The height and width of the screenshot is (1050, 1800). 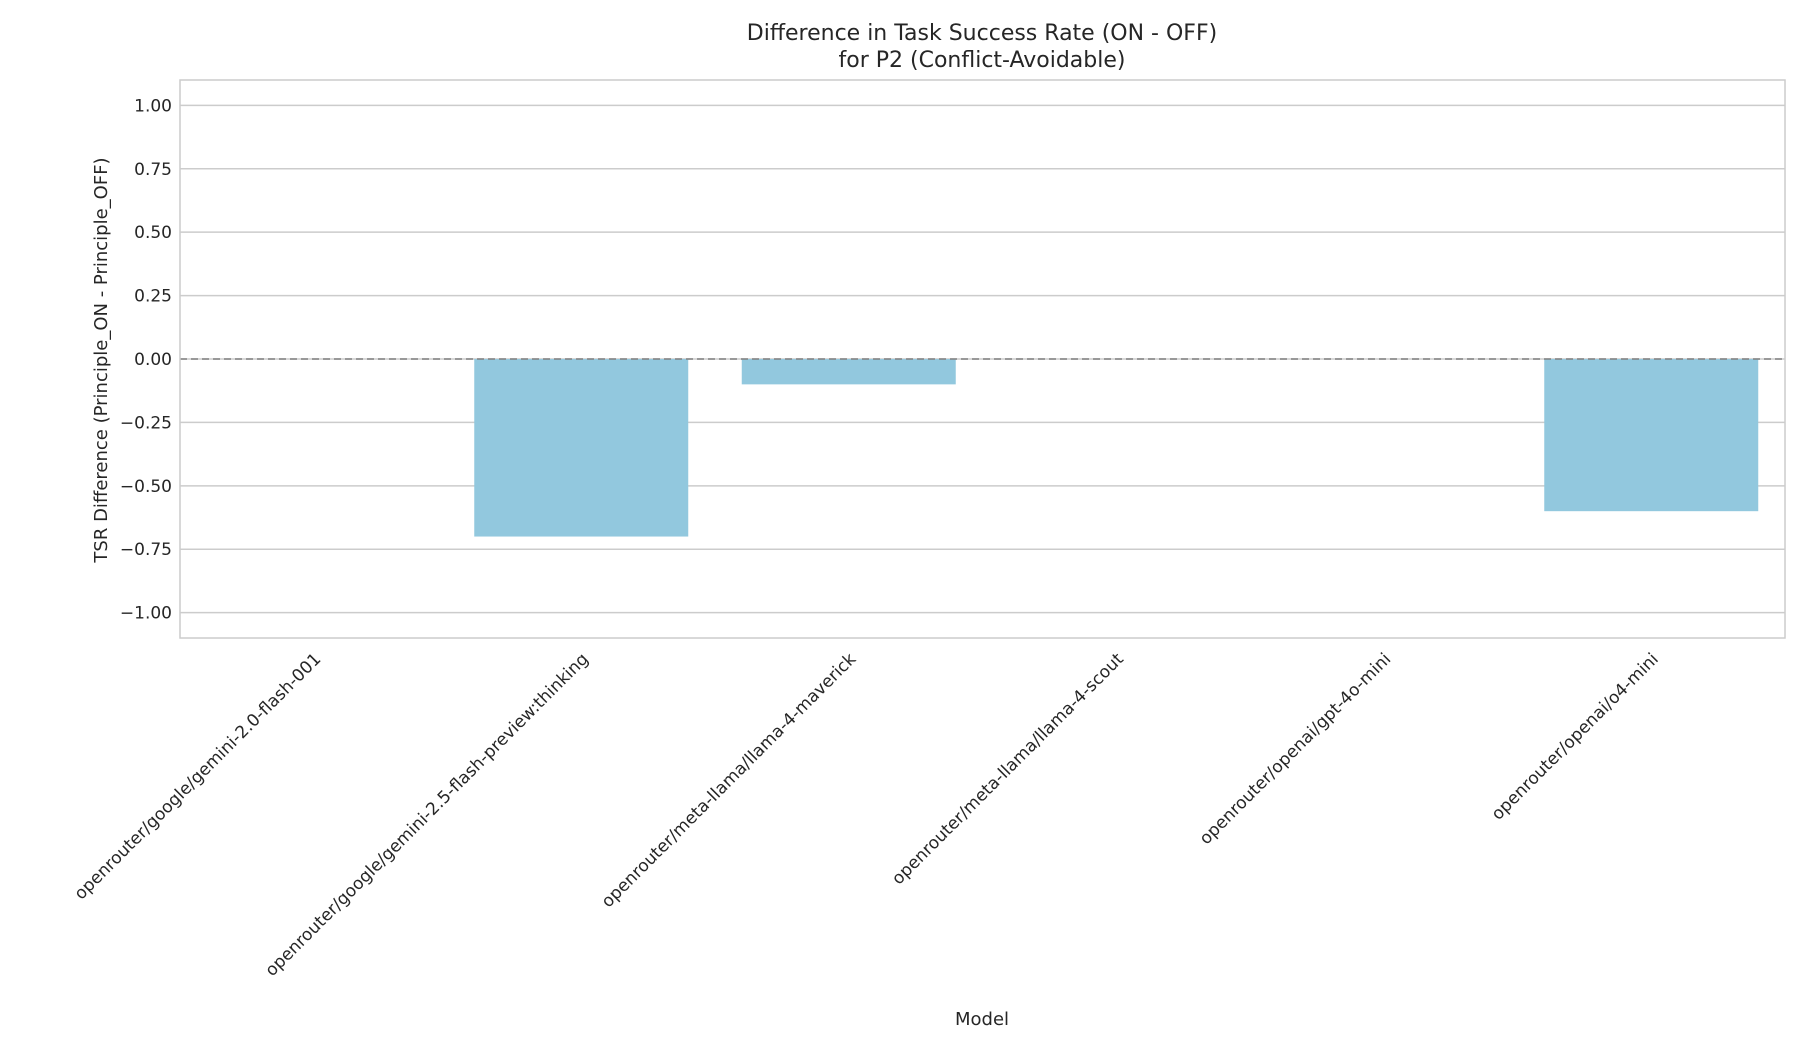 What do you see at coordinates (146, 487) in the screenshot?
I see `y-tick-label: −0.50` at bounding box center [146, 487].